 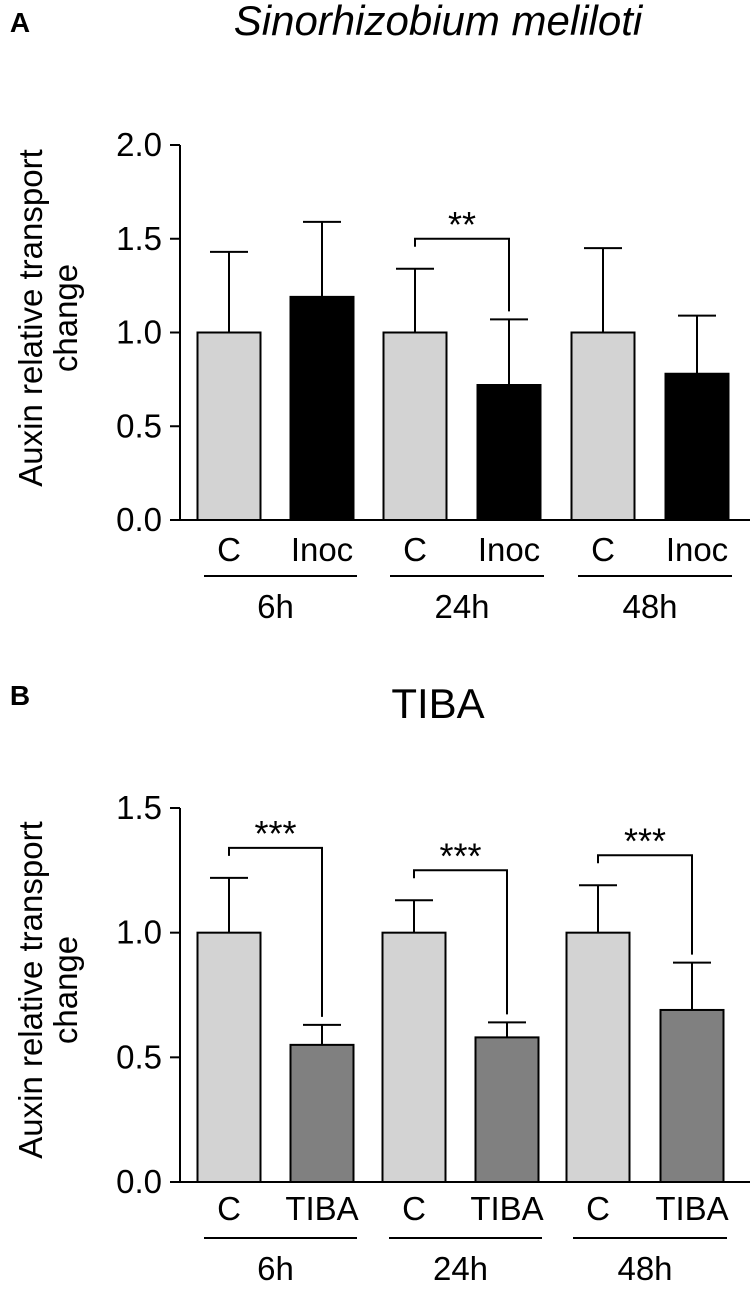 What do you see at coordinates (437, 703) in the screenshot?
I see `chart-title: TIBA` at bounding box center [437, 703].